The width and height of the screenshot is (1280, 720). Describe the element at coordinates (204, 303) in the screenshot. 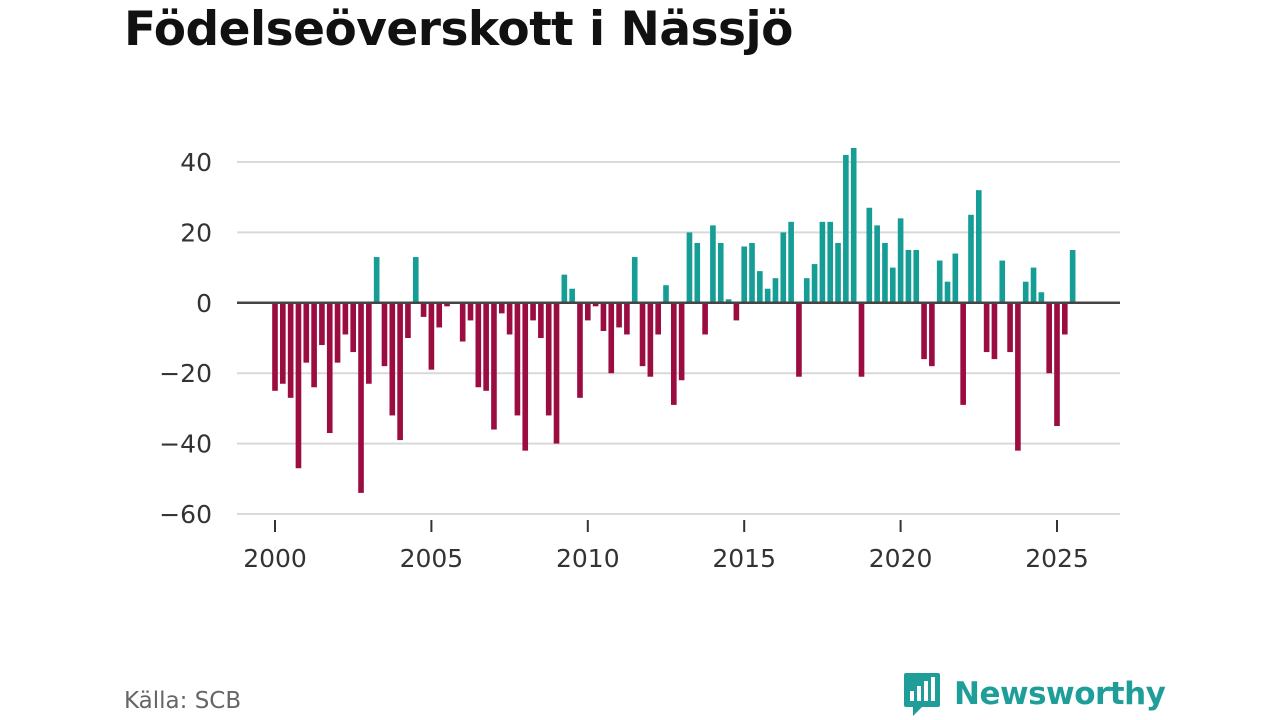

I see `y-tick-label: 0` at that location.